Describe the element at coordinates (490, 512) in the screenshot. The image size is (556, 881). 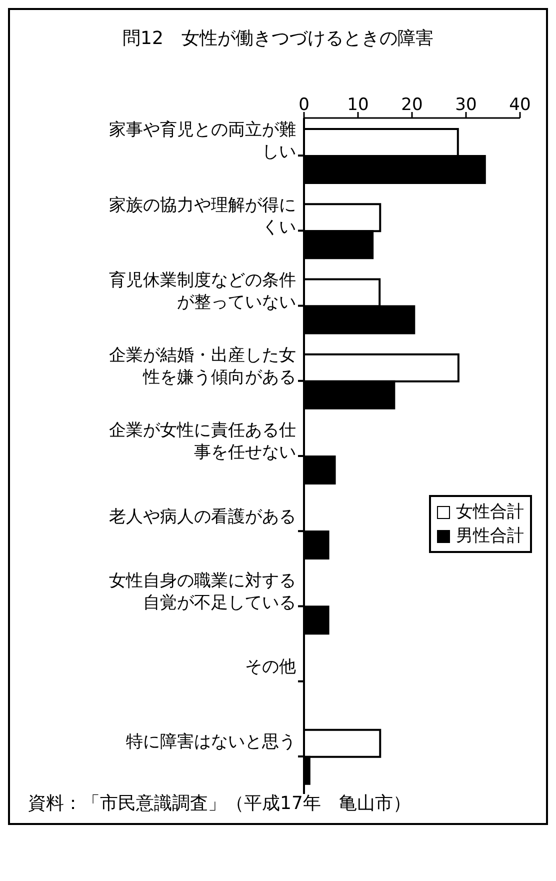
I see `legend-label: 女性合計` at that location.